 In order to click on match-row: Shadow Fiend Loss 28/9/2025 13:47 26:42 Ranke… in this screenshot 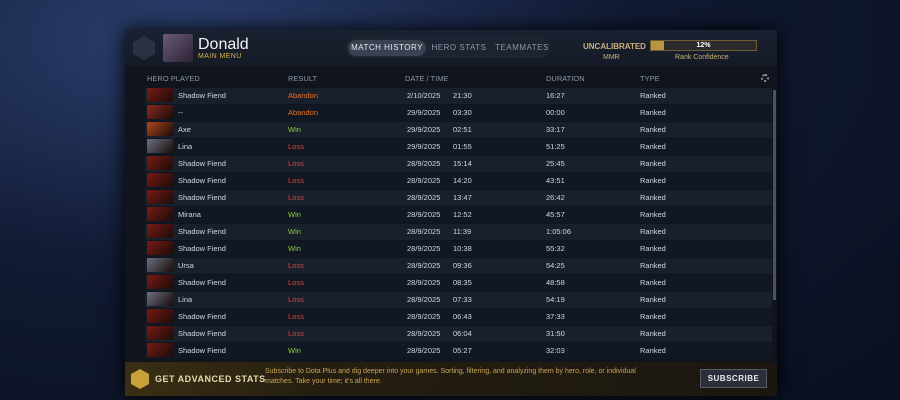, I will do `click(458, 198)`.